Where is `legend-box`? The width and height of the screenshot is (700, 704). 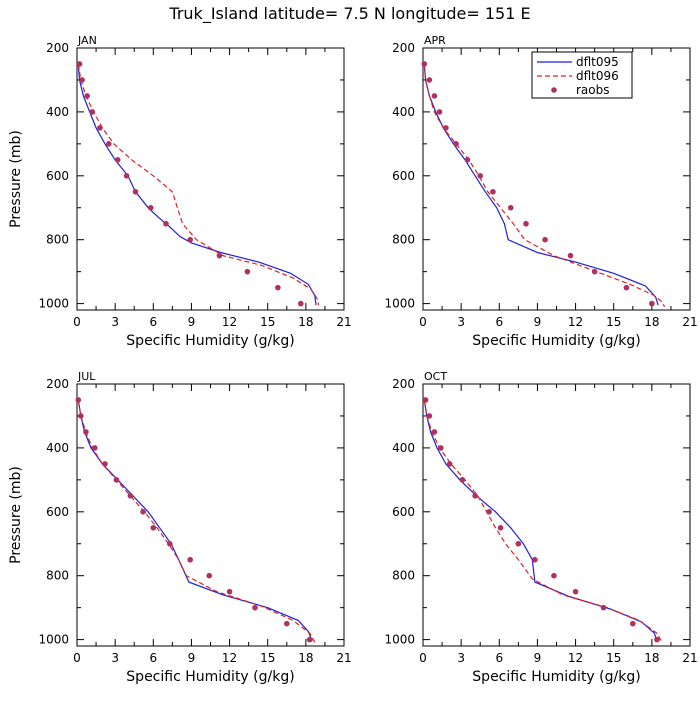
legend-box is located at coordinates (582, 75).